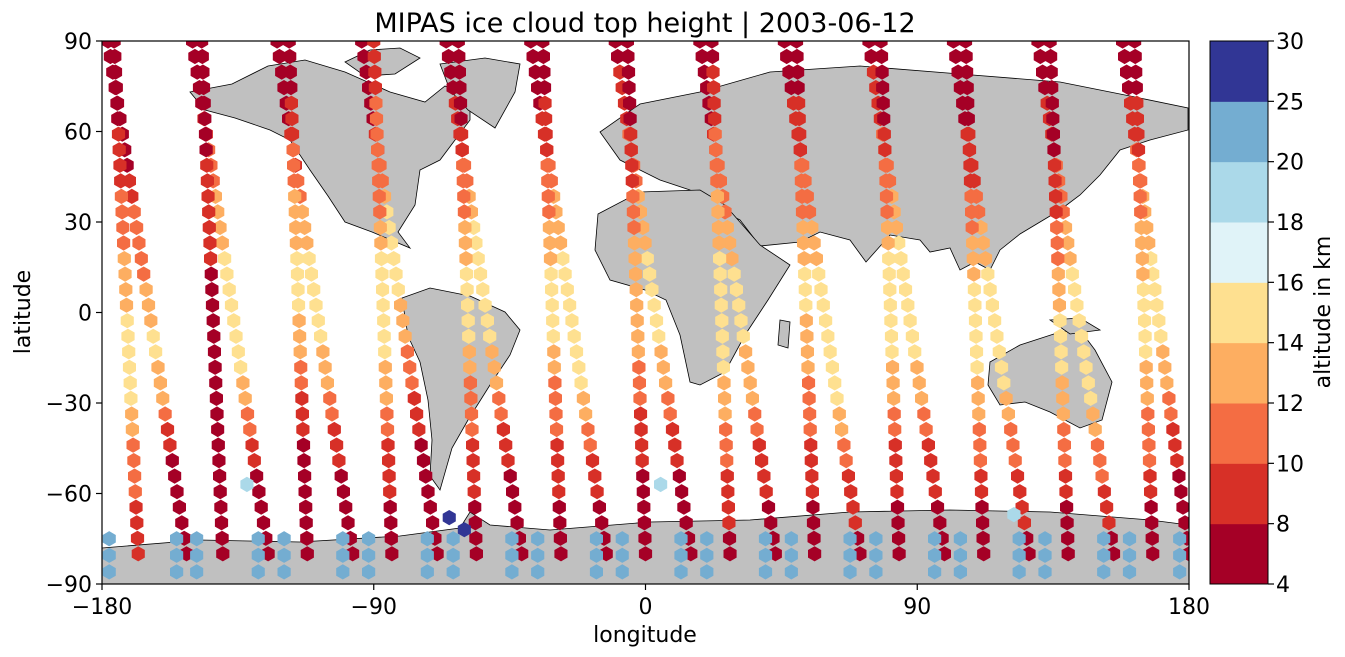 This screenshot has height=657, width=1345. I want to click on colorbar-tick-label: 18, so click(1290, 223).